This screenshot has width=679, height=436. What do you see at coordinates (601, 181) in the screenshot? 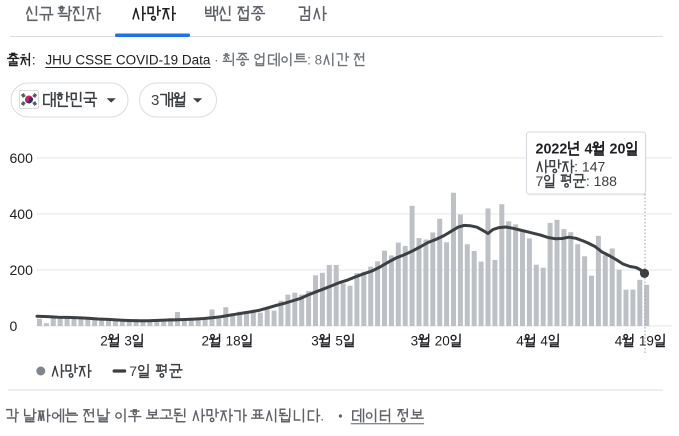
I see `svg-text:: 188: : 188` at bounding box center [601, 181].